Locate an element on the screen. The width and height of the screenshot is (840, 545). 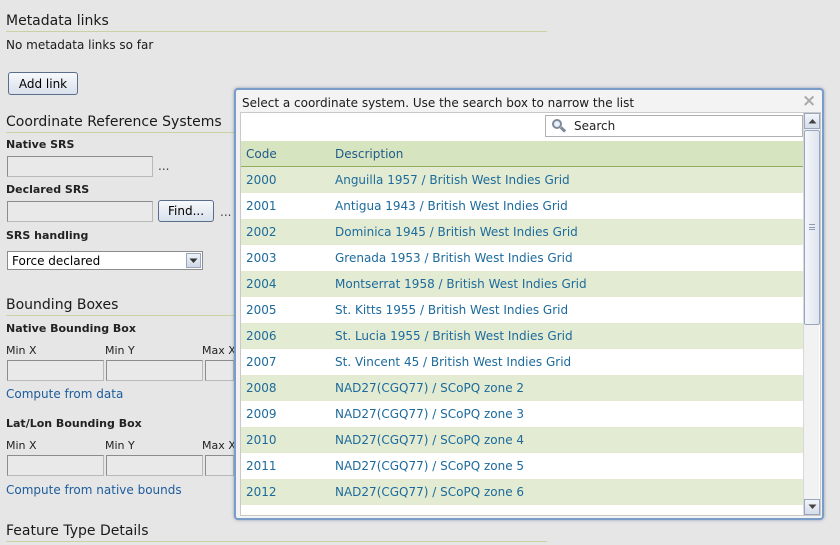
native-max-x-label: Max X is located at coordinates (219, 350).